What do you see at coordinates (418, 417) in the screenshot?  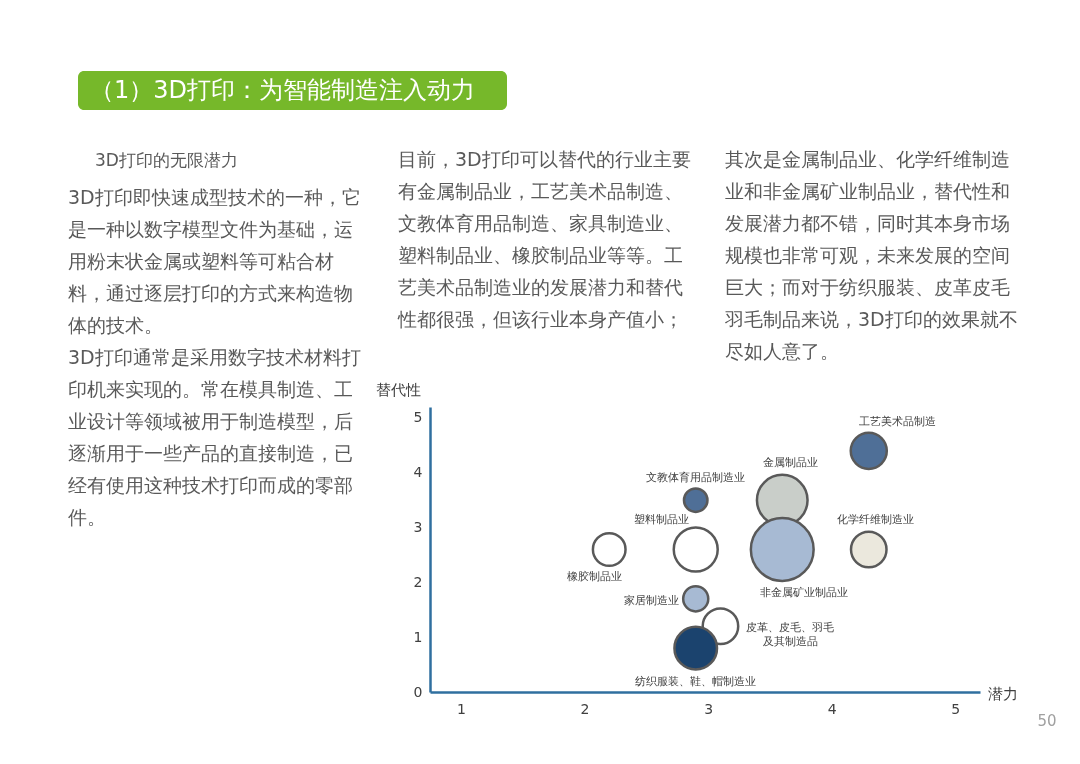 I see `y-tick-label: 5` at bounding box center [418, 417].